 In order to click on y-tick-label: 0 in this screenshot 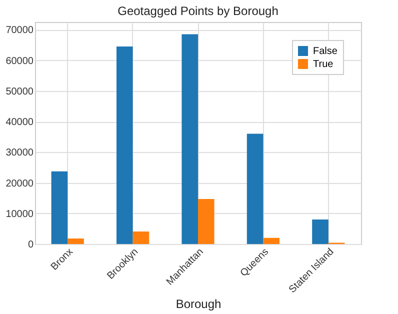, I will do `click(31, 245)`.